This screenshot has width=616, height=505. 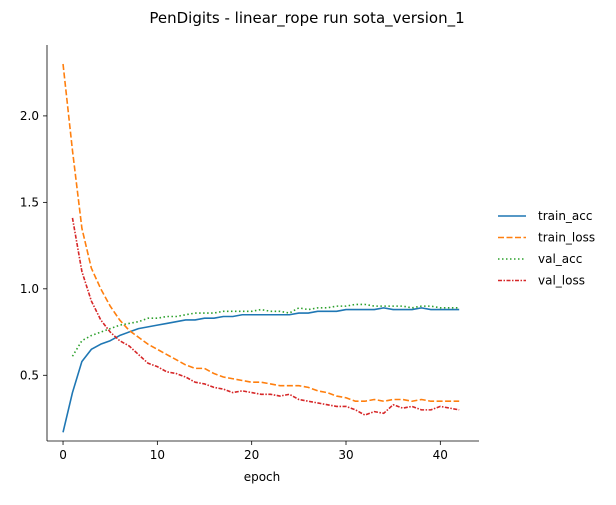 What do you see at coordinates (63, 455) in the screenshot?
I see `x-tick-label: 0` at bounding box center [63, 455].